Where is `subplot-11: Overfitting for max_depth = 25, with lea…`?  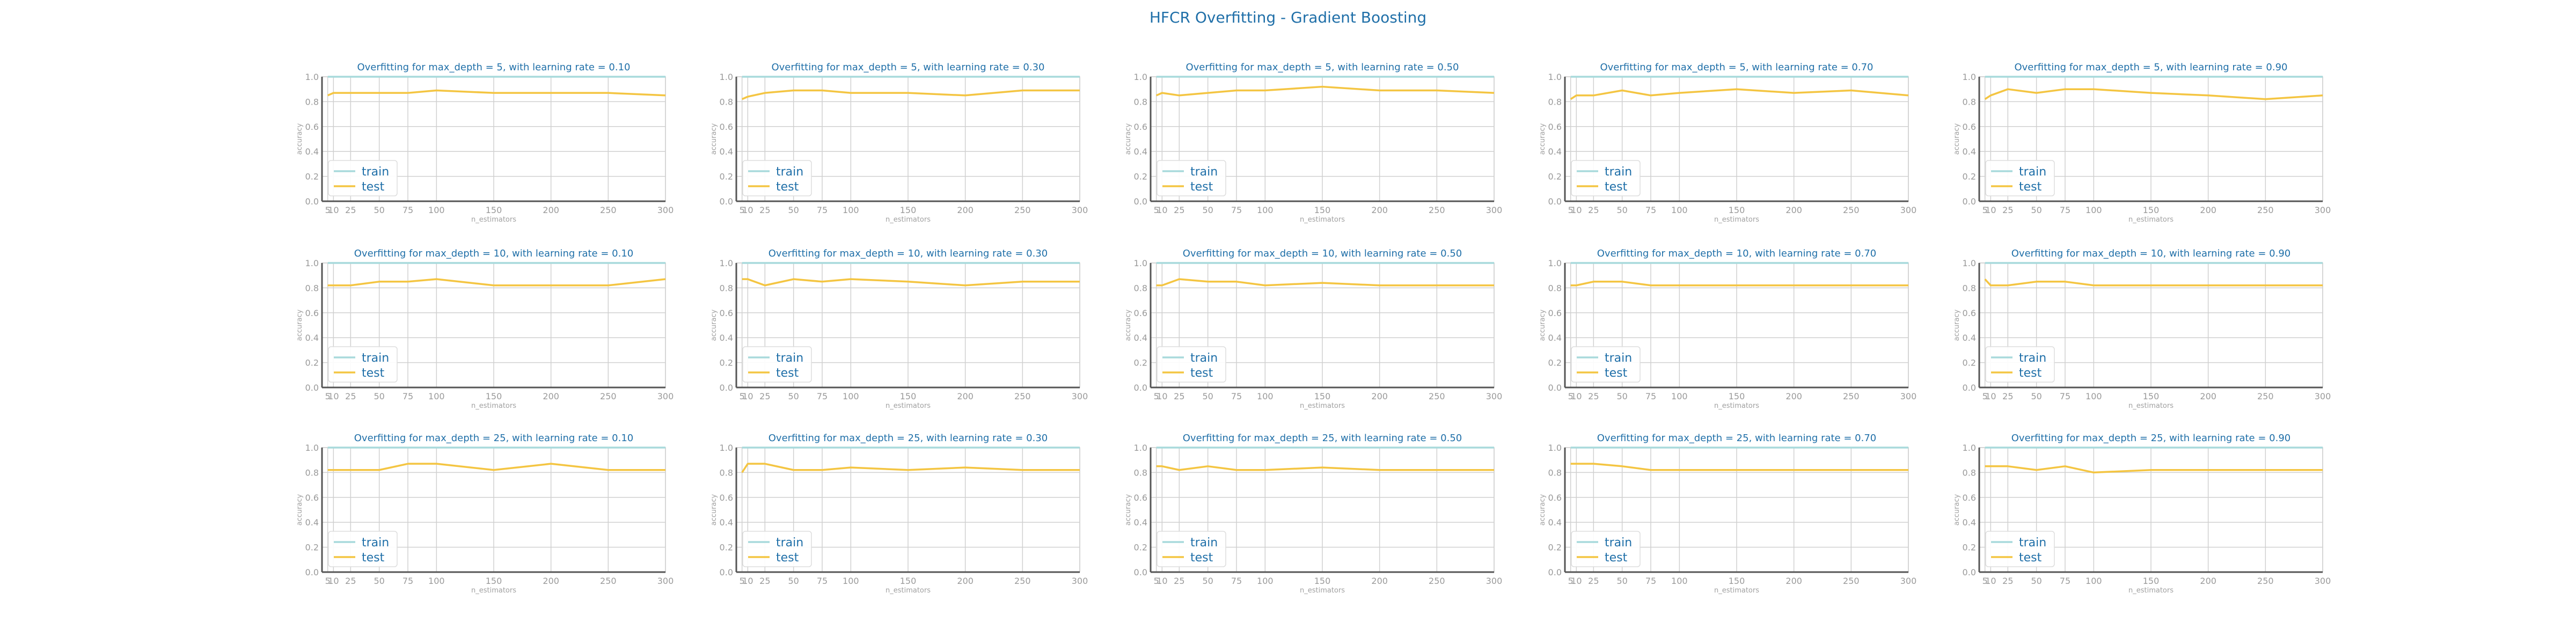 subplot-11: Overfitting for max_depth = 25, with lea… is located at coordinates (485, 514).